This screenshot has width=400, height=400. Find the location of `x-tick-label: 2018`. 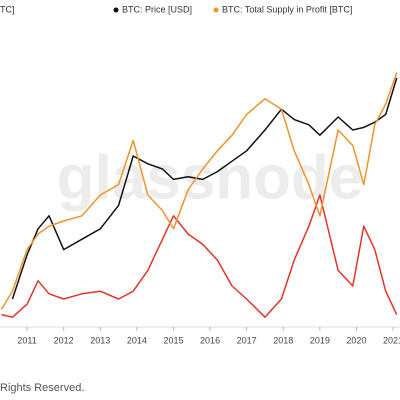

x-tick-label: 2018 is located at coordinates (283, 340).